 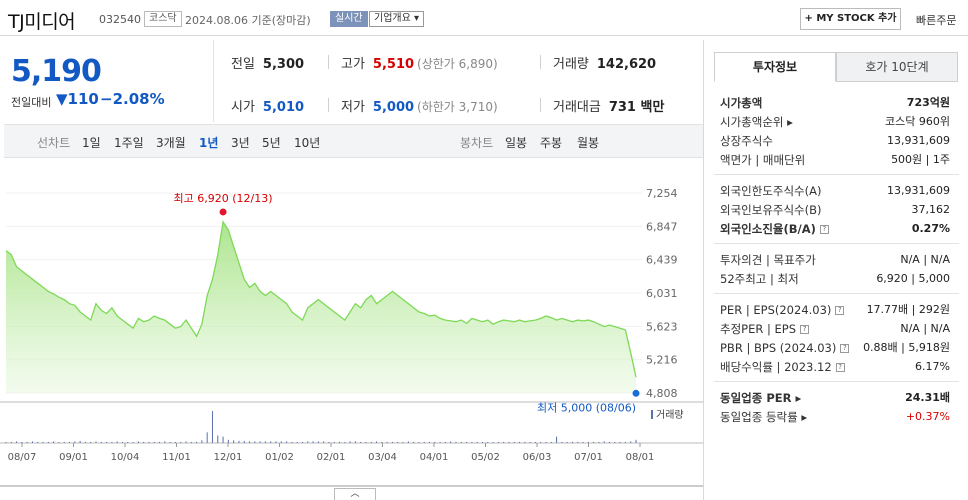 I want to click on panel-row-label: 배당수익률 | 2023.12, so click(x=776, y=367).